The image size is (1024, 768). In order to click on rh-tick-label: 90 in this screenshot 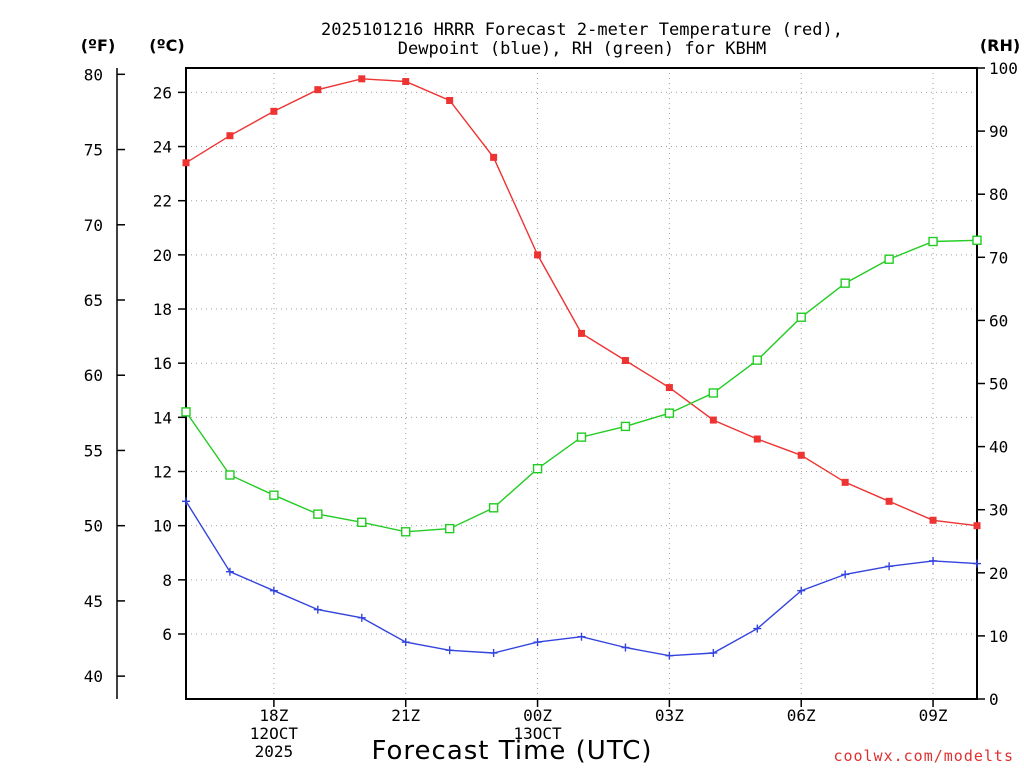, I will do `click(998, 131)`.